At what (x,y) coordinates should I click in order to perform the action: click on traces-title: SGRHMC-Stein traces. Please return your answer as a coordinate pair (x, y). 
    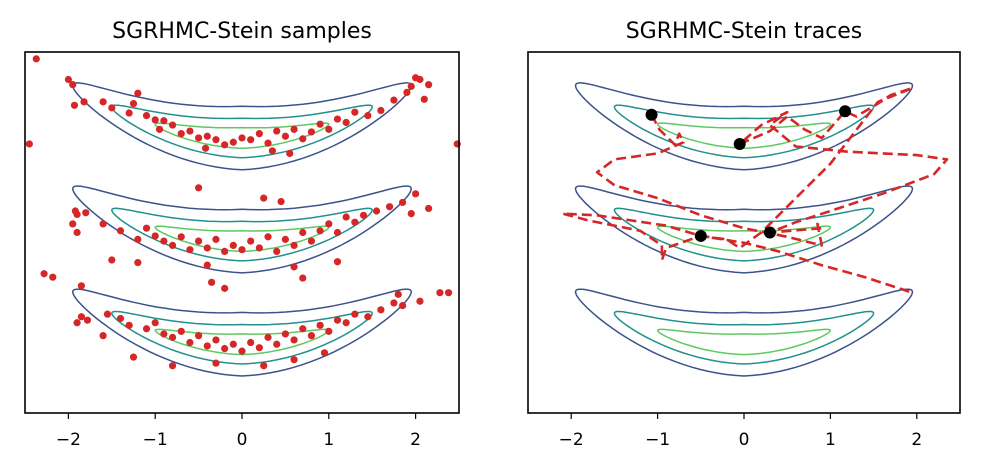
    Looking at the image, I should click on (744, 31).